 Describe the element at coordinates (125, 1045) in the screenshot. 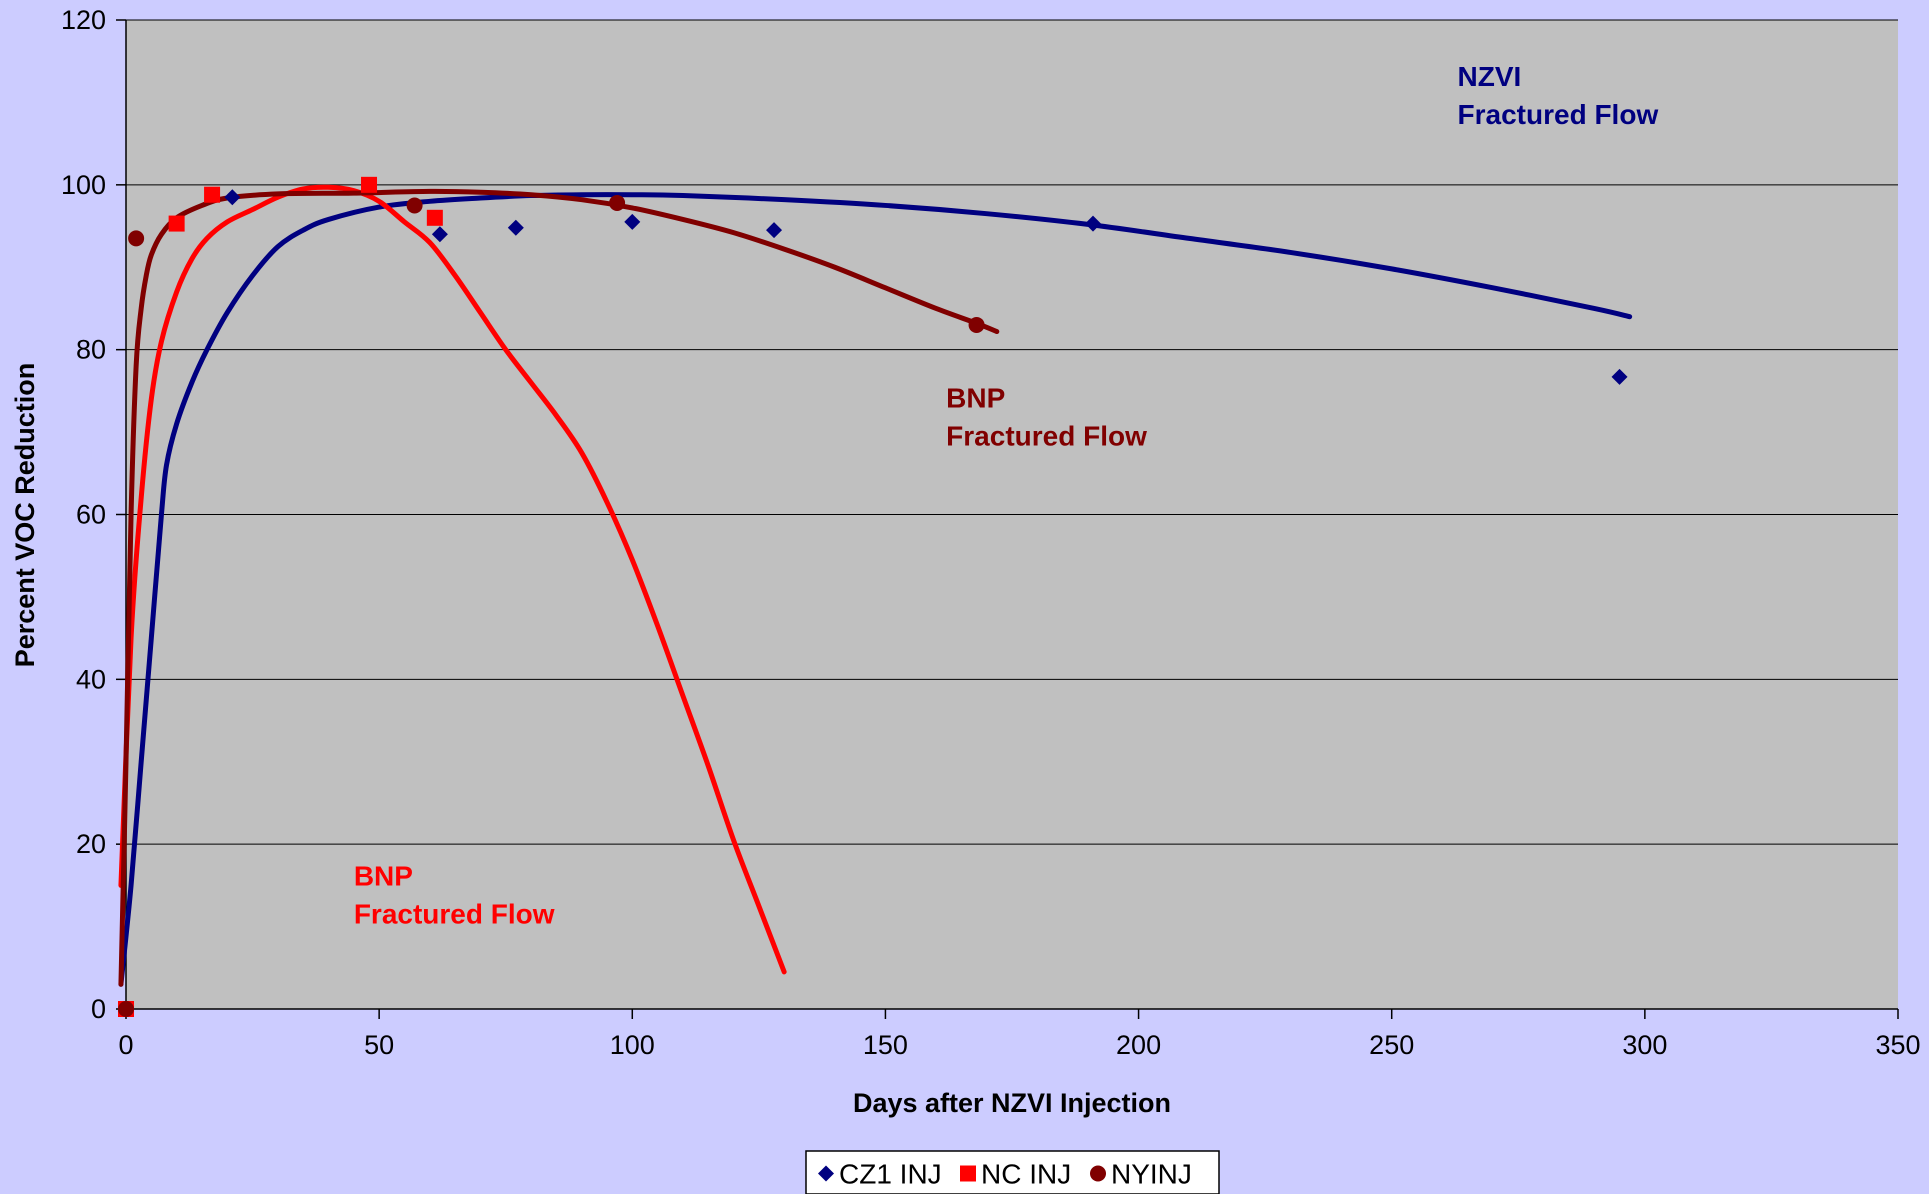

I see `x-tick-label: 0` at that location.